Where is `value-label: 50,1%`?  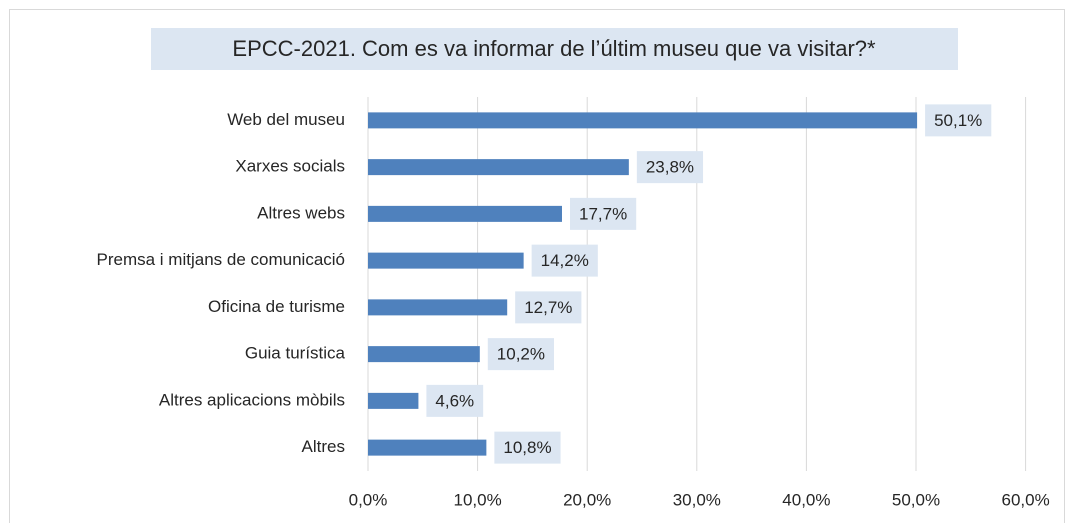
value-label: 50,1% is located at coordinates (958, 120).